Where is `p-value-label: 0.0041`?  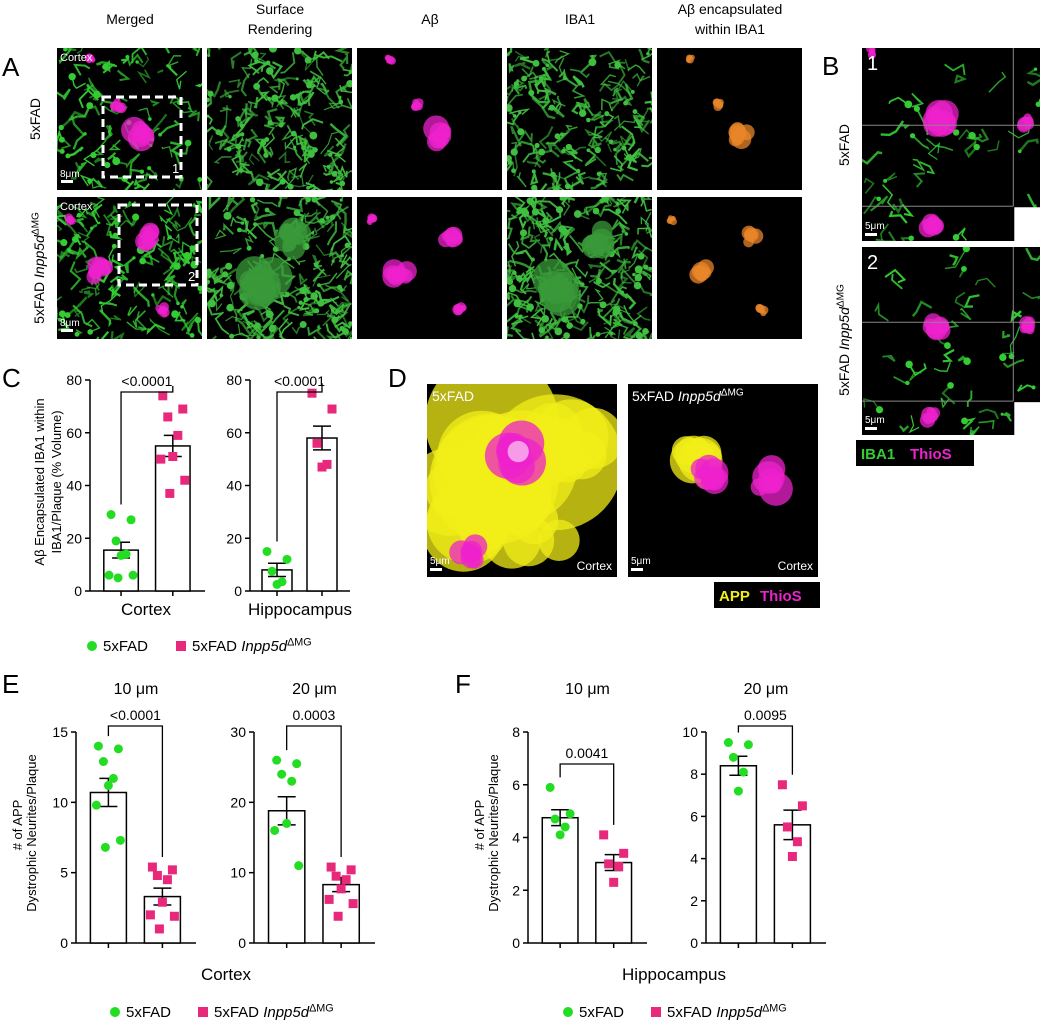 p-value-label: 0.0041 is located at coordinates (586, 753).